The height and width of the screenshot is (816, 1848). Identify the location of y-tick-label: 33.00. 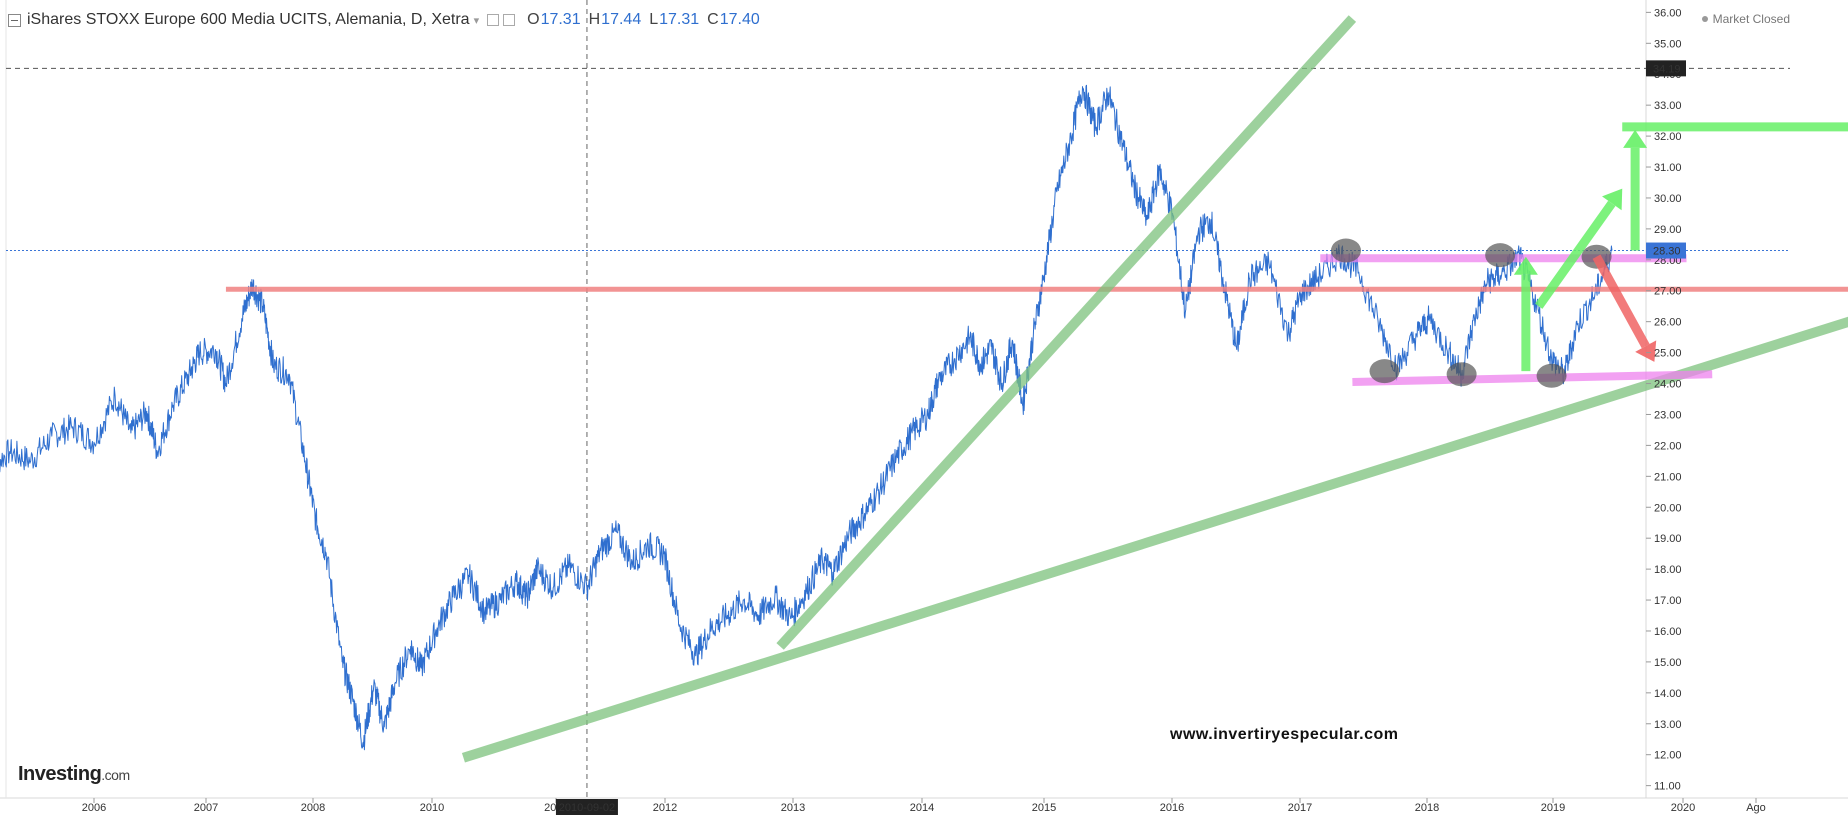
(1668, 106).